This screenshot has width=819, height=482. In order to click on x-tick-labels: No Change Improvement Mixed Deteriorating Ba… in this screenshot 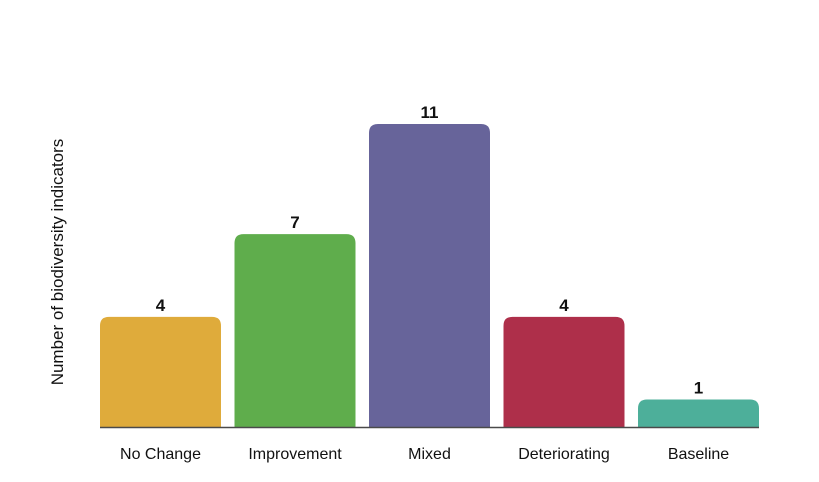, I will do `click(424, 454)`.